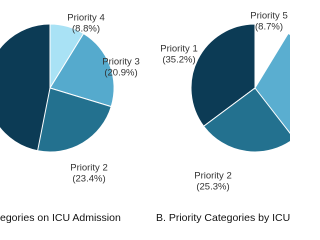 This screenshot has width=320, height=240. I want to click on slice-label: Priority 5, so click(268, 16).